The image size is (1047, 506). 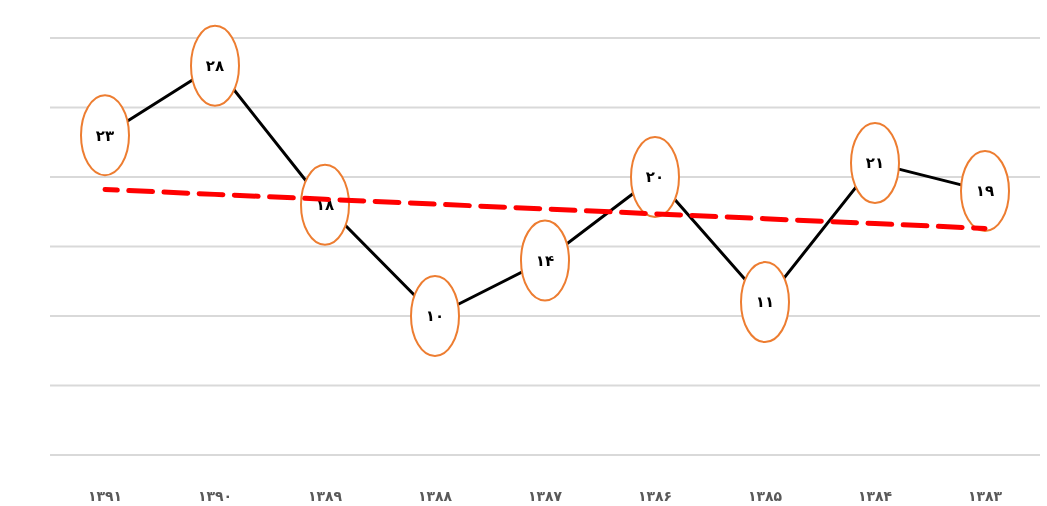 What do you see at coordinates (435, 316) in the screenshot?
I see `data-label: ۱۰` at bounding box center [435, 316].